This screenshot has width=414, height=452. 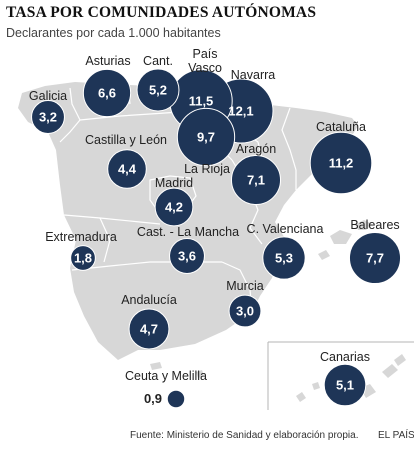 I want to click on bubble-ceuta-y-melilla, so click(x=176, y=399).